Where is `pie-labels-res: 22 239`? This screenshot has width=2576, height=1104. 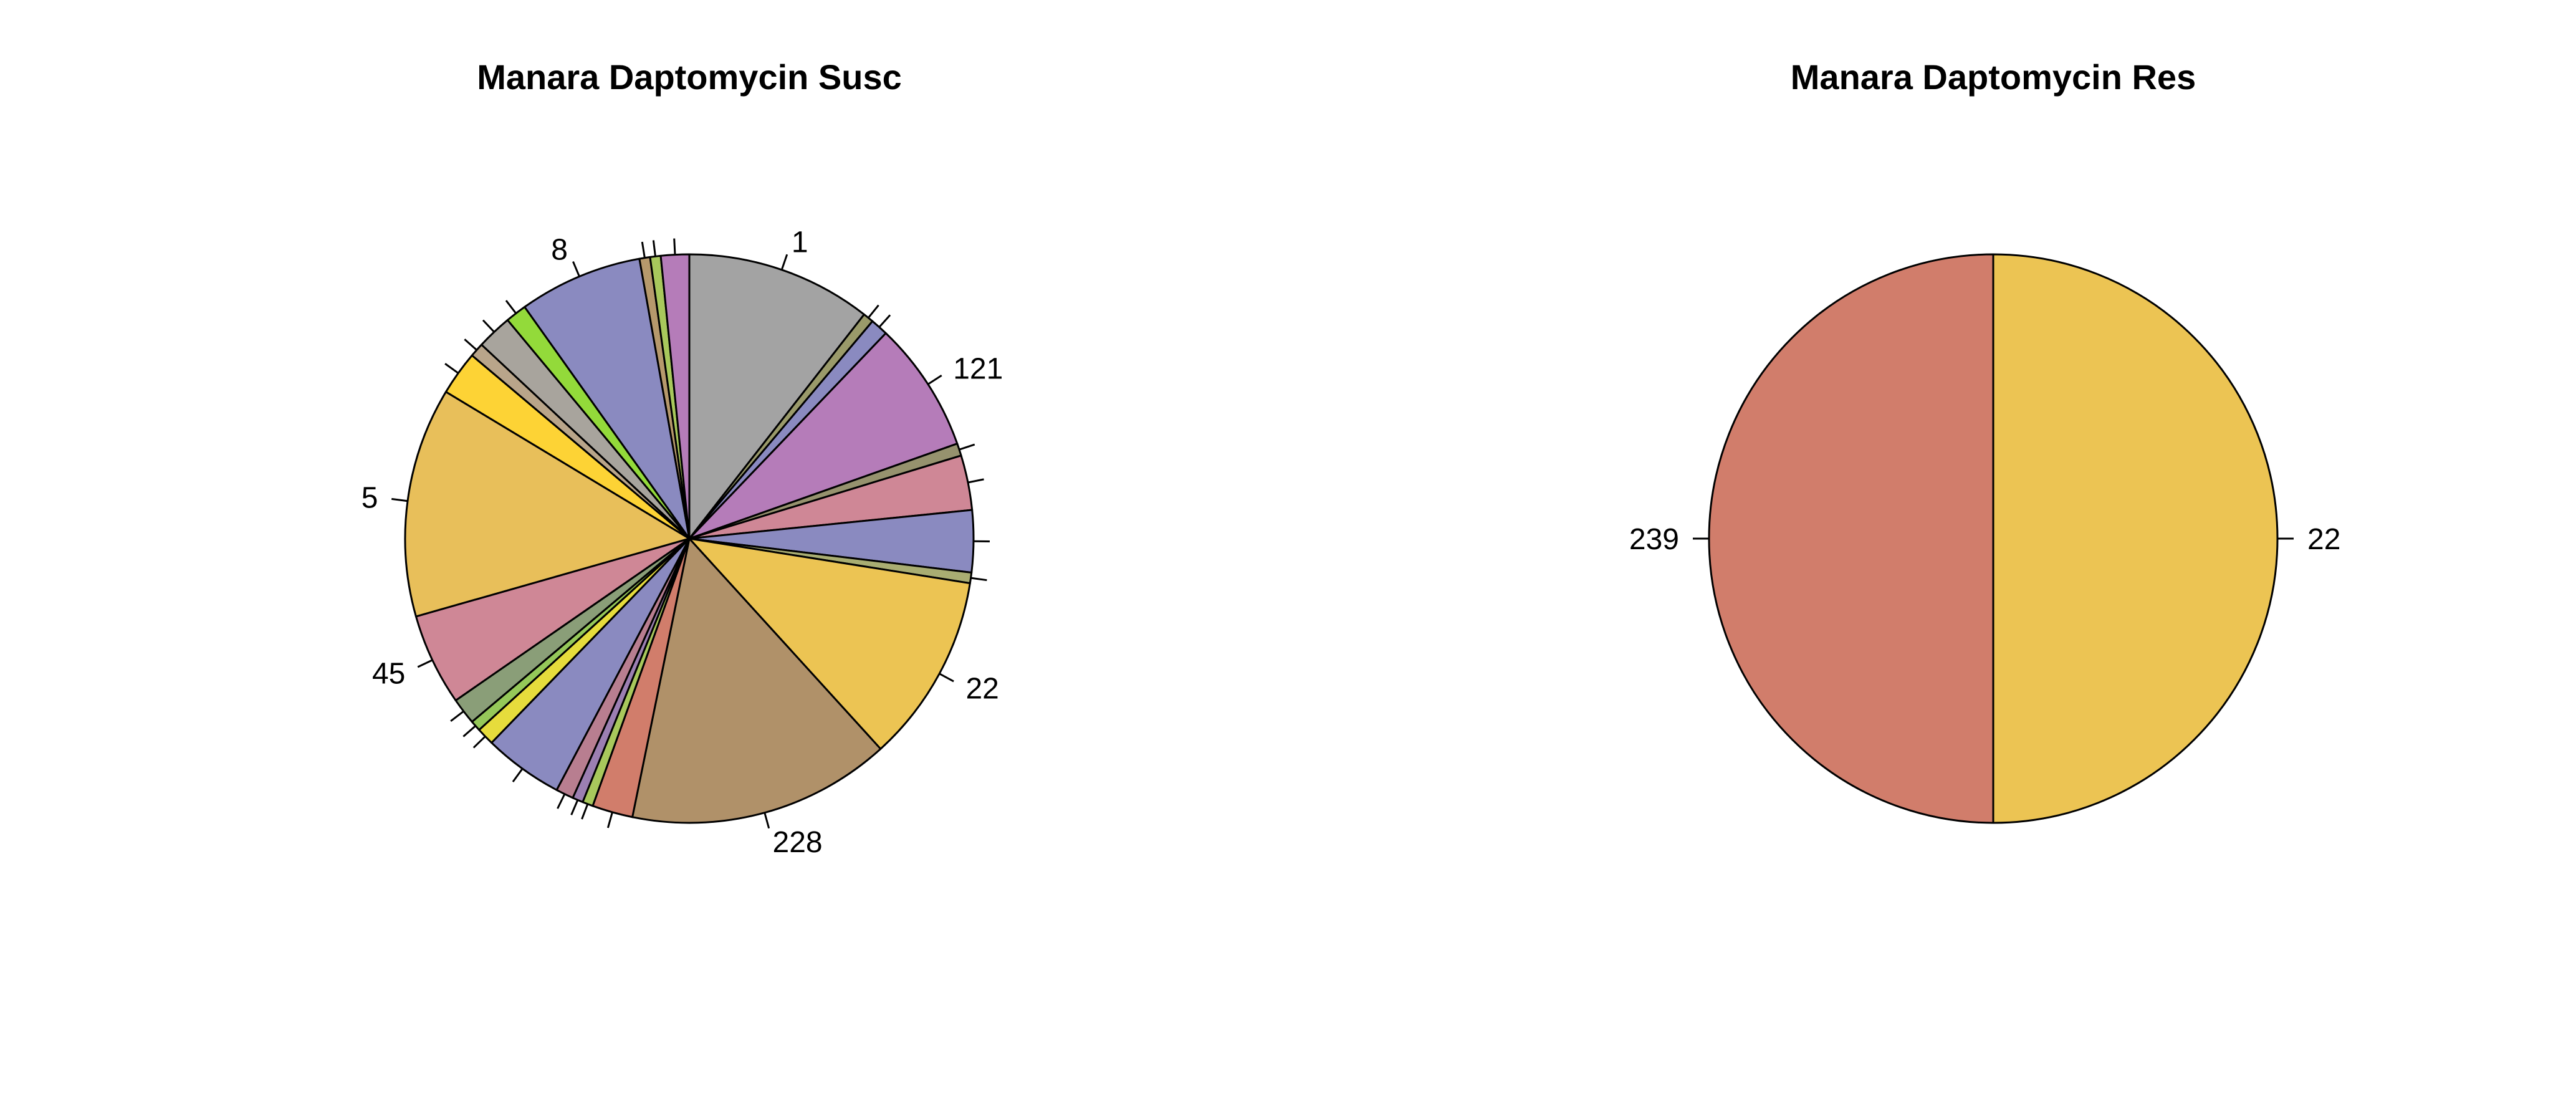
pie-labels-res: 22 239 is located at coordinates (1984, 539).